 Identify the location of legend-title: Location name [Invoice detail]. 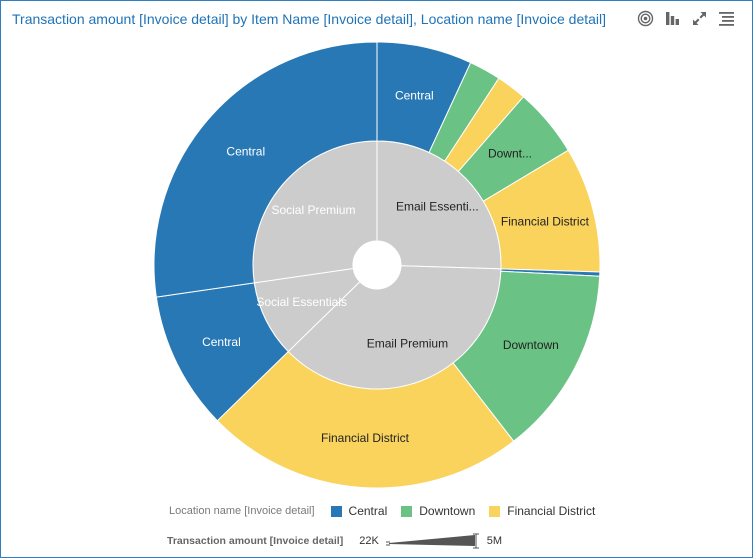
(242, 511).